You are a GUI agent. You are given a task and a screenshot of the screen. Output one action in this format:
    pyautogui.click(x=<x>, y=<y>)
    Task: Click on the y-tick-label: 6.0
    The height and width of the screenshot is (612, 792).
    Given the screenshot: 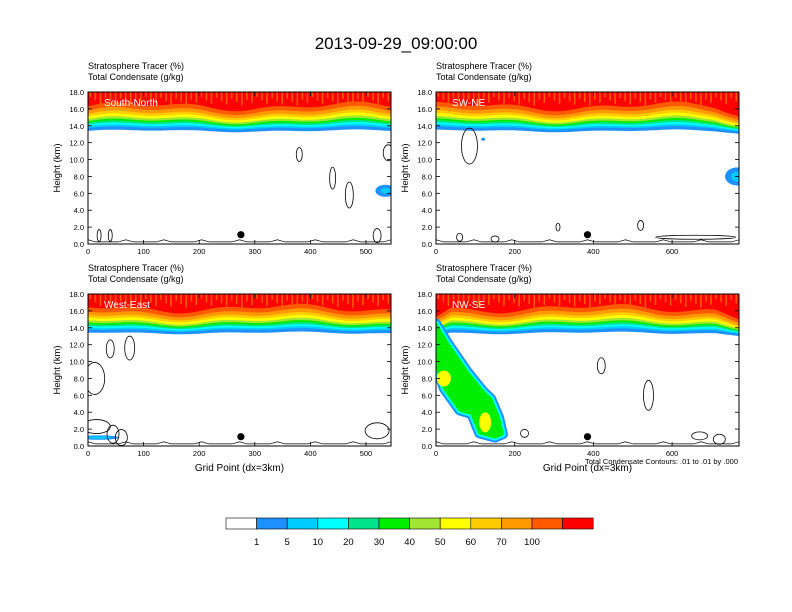 What is the action you would take?
    pyautogui.click(x=427, y=395)
    